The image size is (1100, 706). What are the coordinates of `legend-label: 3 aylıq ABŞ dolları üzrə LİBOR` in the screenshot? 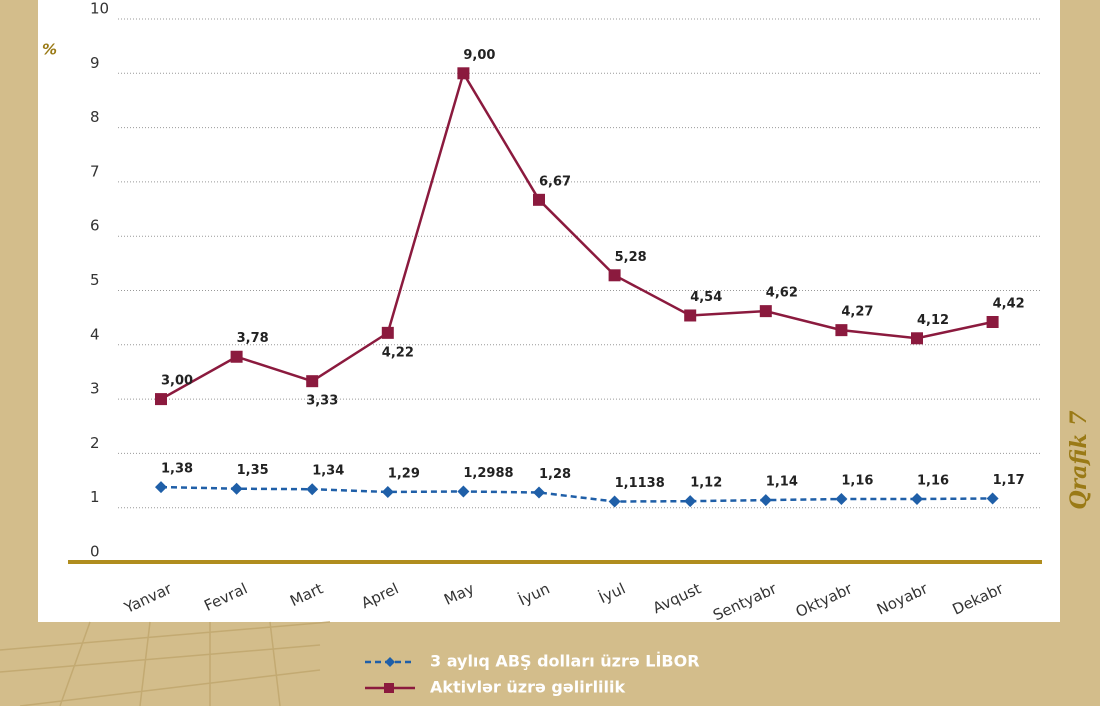 It's located at (565, 661).